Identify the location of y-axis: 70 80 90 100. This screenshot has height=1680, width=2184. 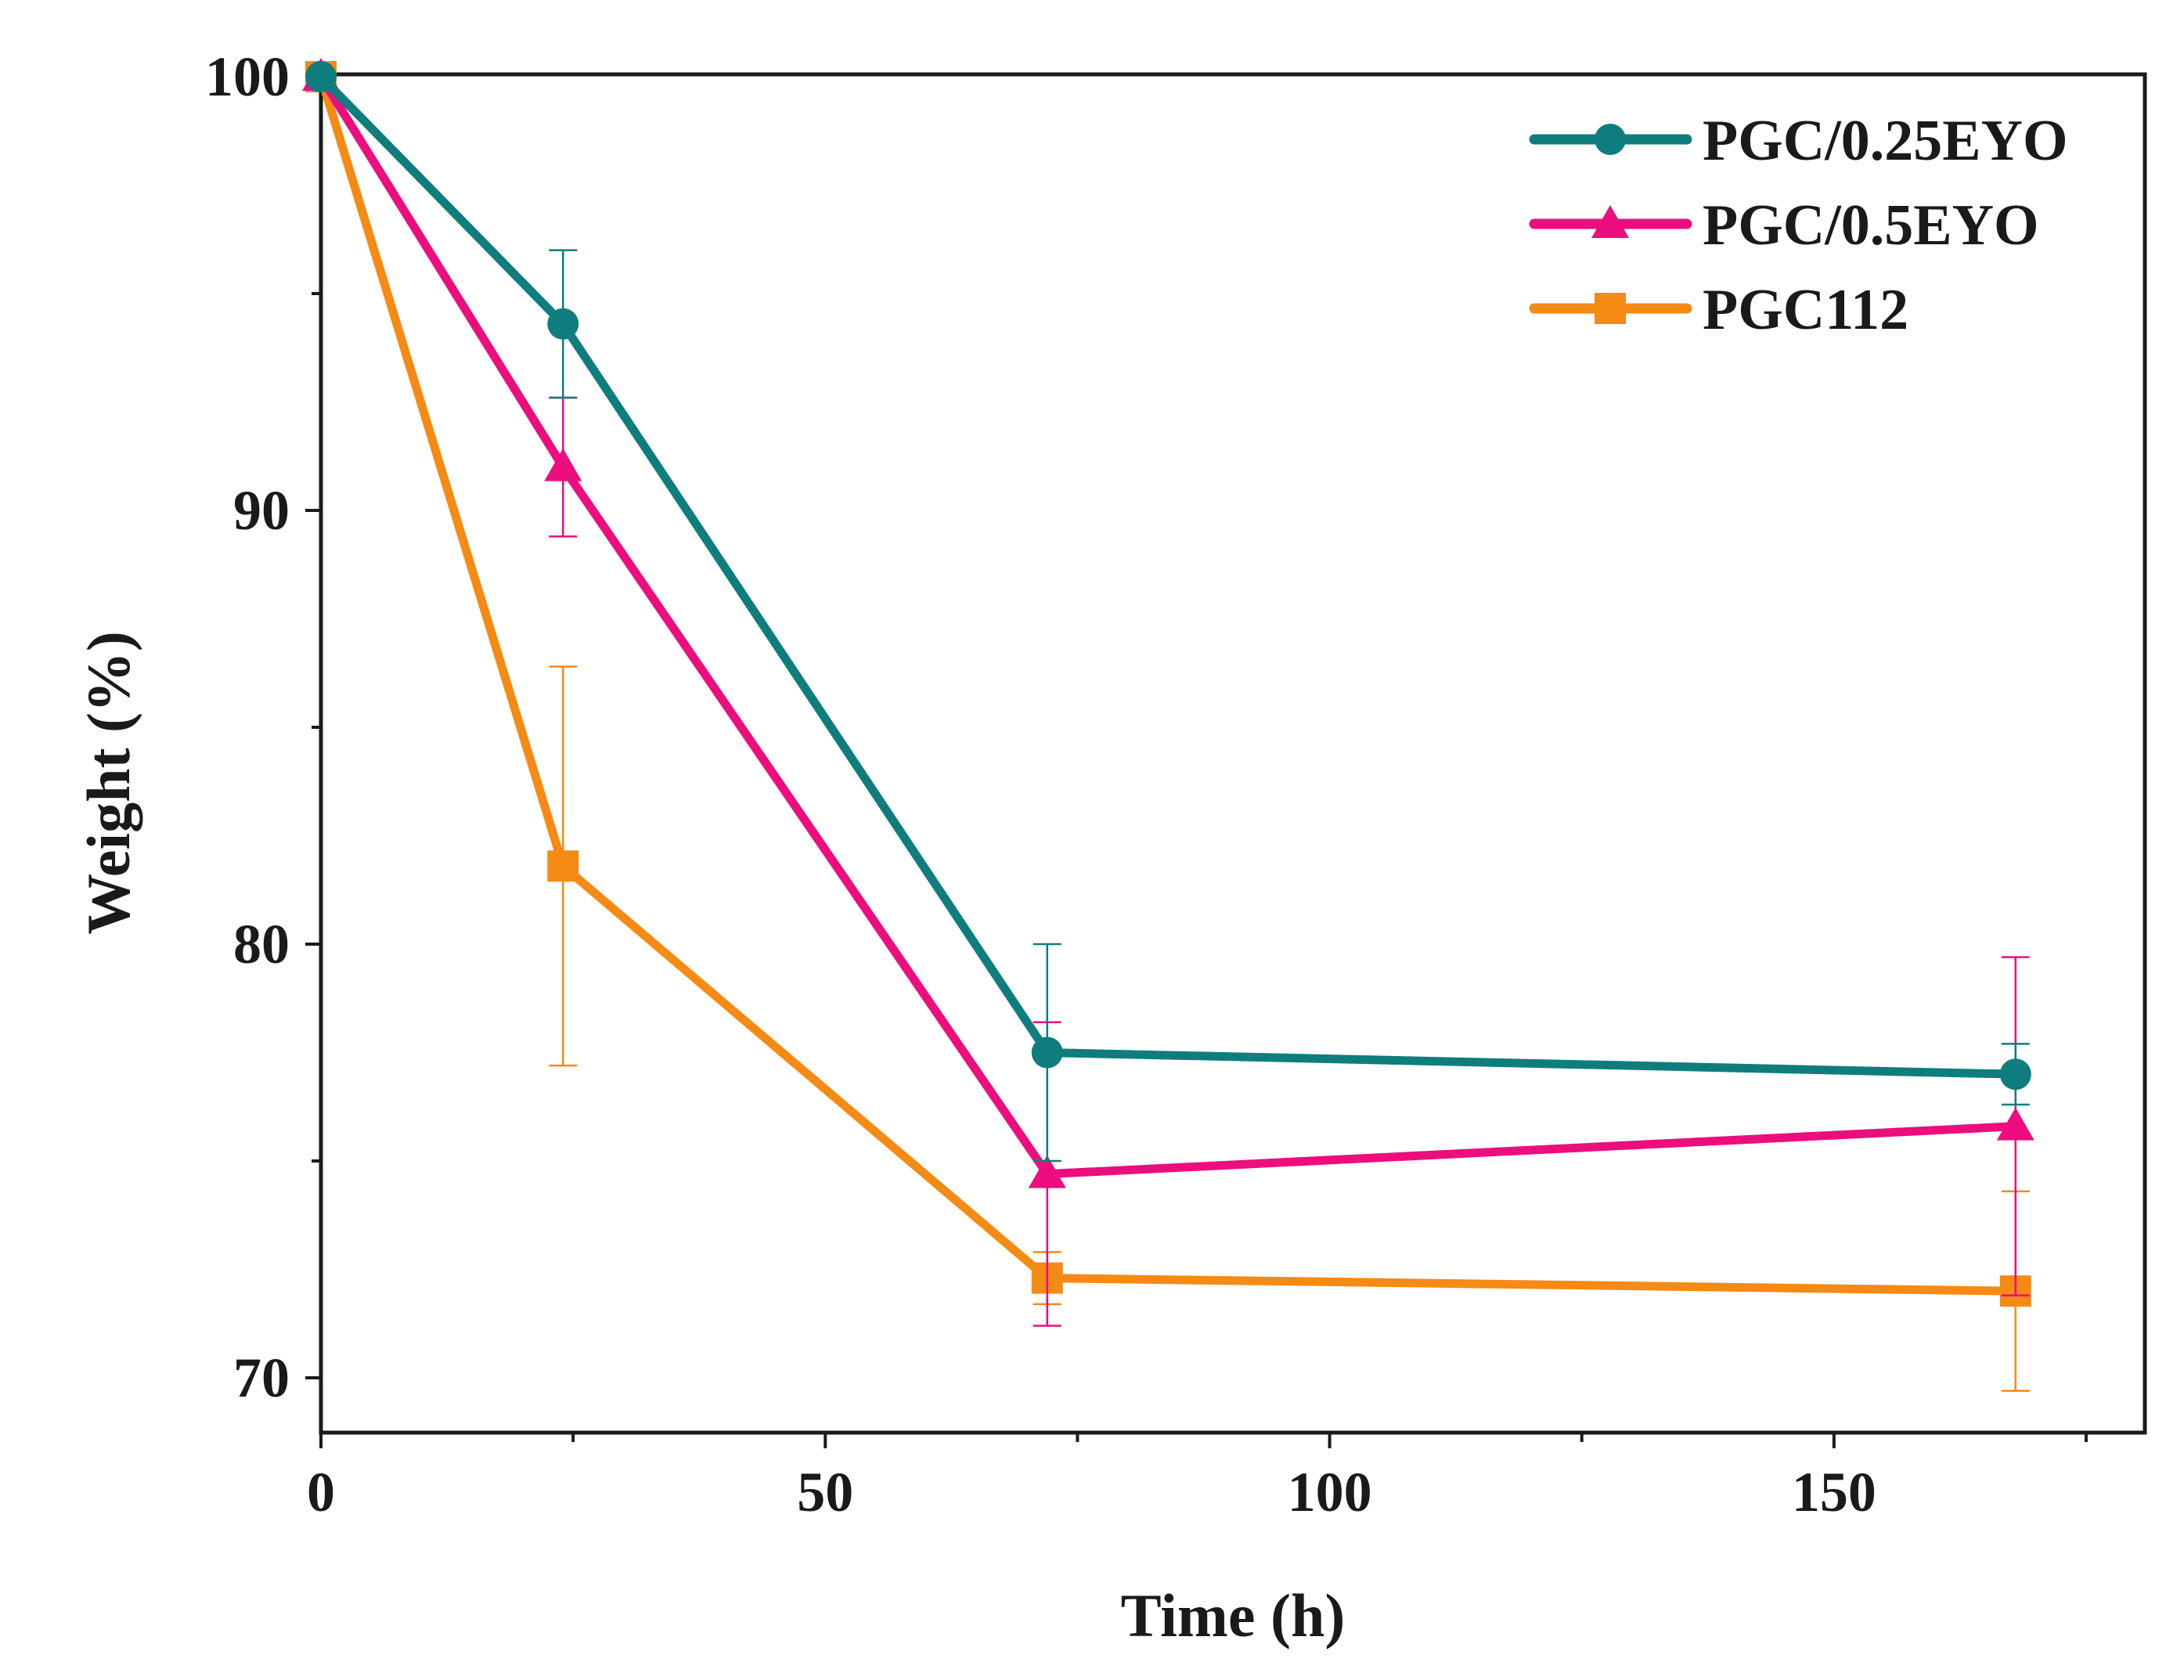
(263, 727).